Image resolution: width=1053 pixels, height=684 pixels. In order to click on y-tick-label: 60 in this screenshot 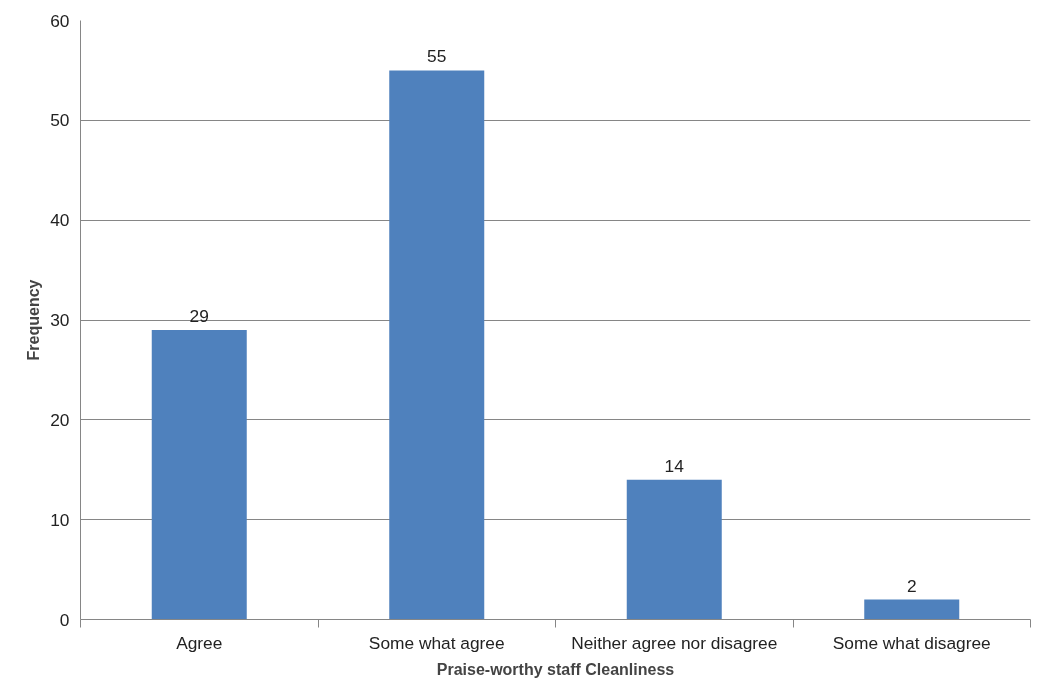, I will do `click(60, 20)`.